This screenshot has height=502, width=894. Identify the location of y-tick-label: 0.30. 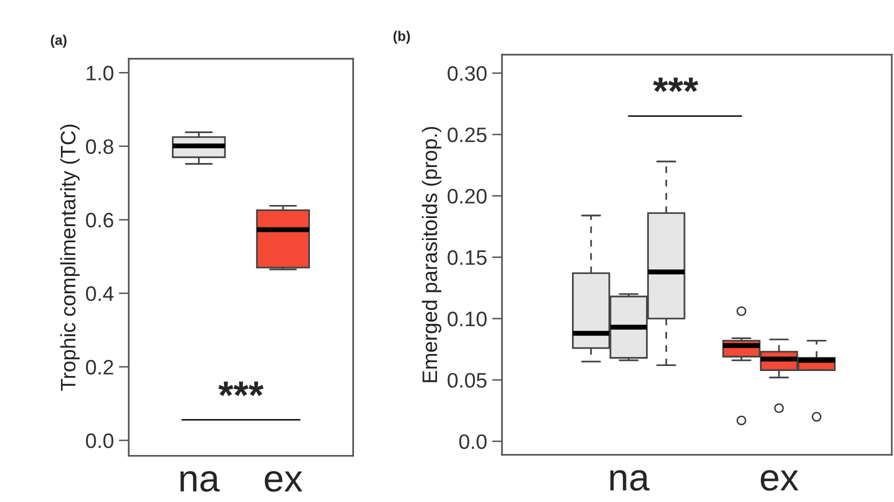
(467, 73).